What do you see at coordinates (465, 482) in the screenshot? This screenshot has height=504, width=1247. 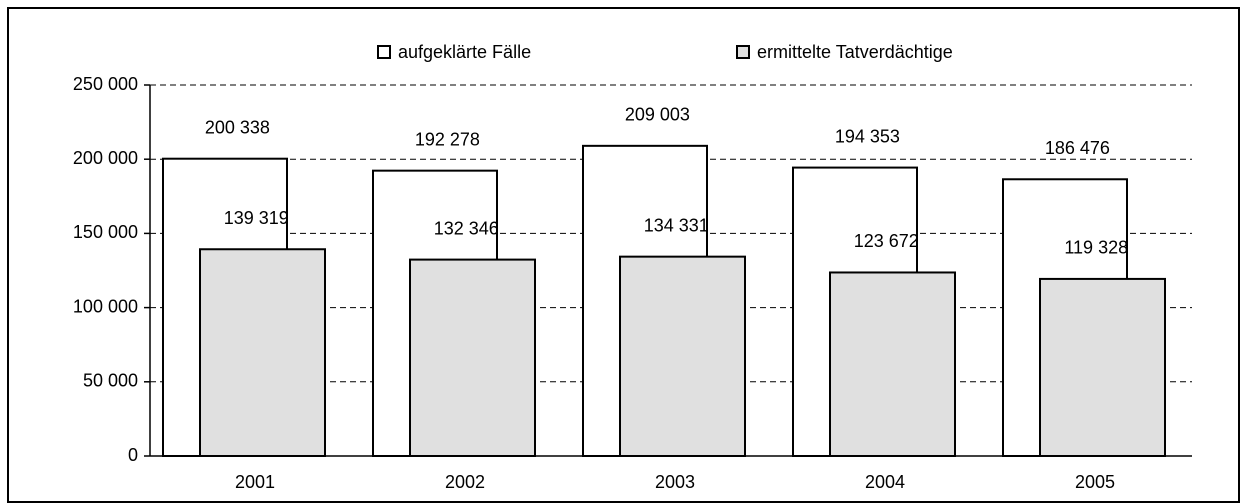 I see `x-tick-label: 2002` at bounding box center [465, 482].